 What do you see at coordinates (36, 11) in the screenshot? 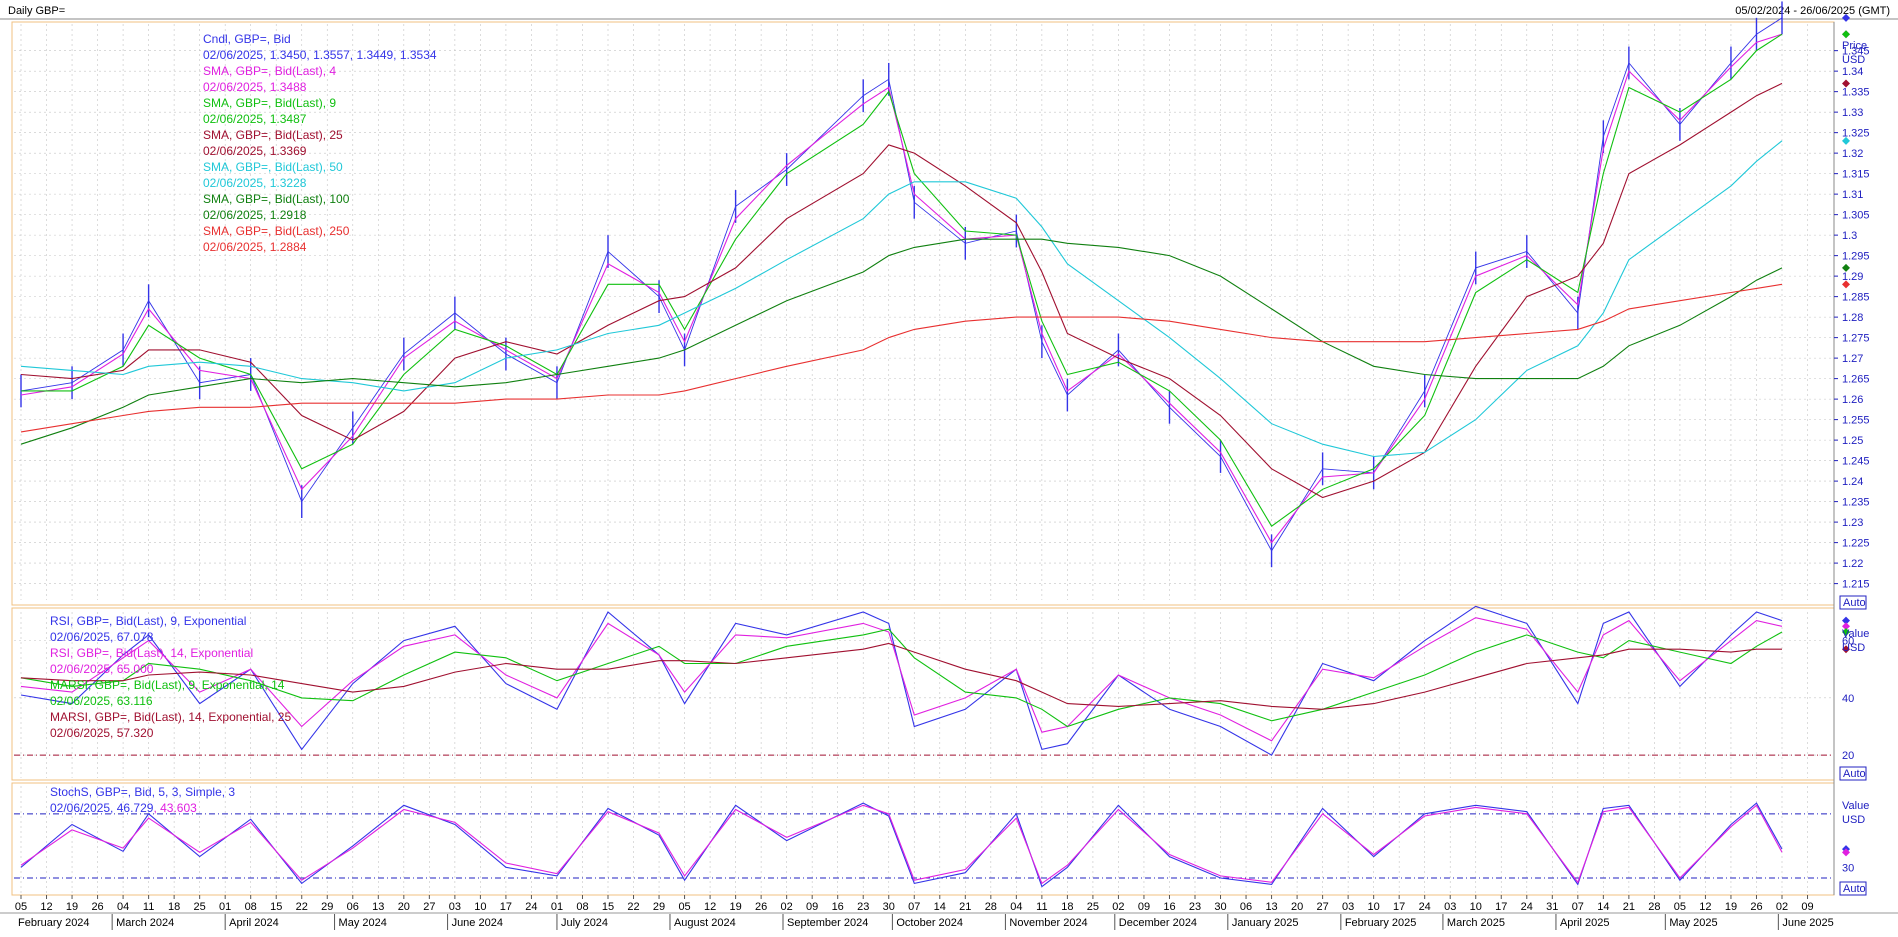
I see `window-title: Daily GBP=` at bounding box center [36, 11].